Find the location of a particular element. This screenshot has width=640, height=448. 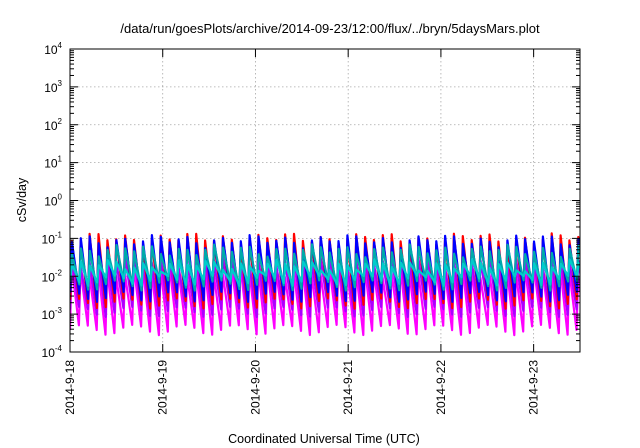

x-tick-label: 2014-9-23 is located at coordinates (534, 387).